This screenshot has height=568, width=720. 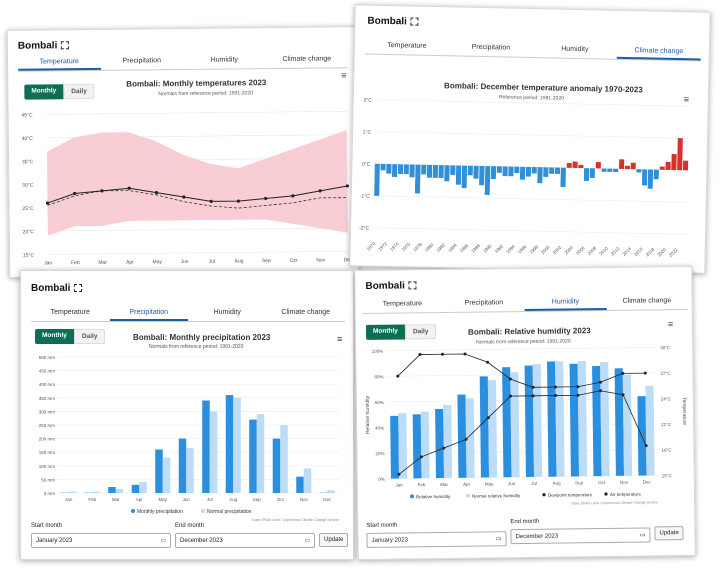 What do you see at coordinates (47, 439) in the screenshot?
I see `y-tick-label: 200 mm` at bounding box center [47, 439].